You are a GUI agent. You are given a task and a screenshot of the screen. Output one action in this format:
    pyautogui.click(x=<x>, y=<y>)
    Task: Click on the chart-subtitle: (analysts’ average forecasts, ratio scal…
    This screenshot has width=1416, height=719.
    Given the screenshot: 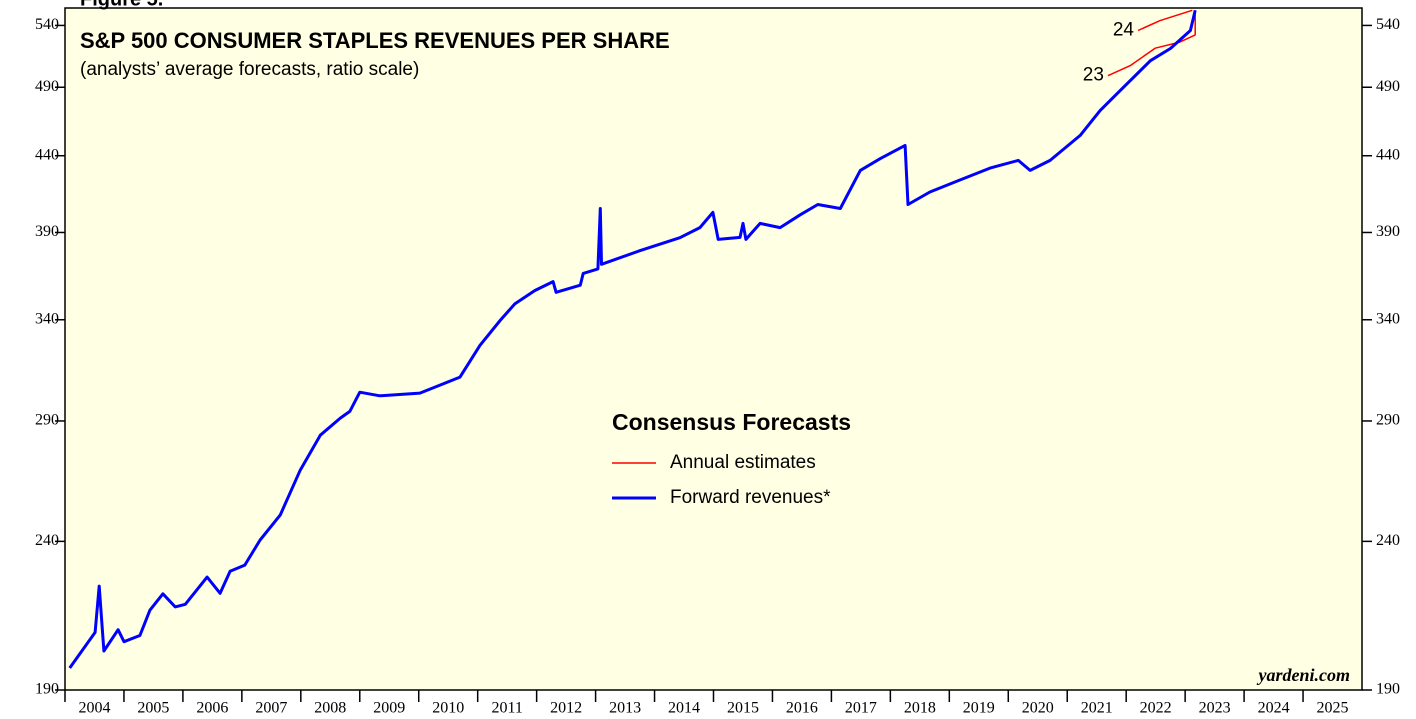 What is the action you would take?
    pyautogui.click(x=249, y=69)
    